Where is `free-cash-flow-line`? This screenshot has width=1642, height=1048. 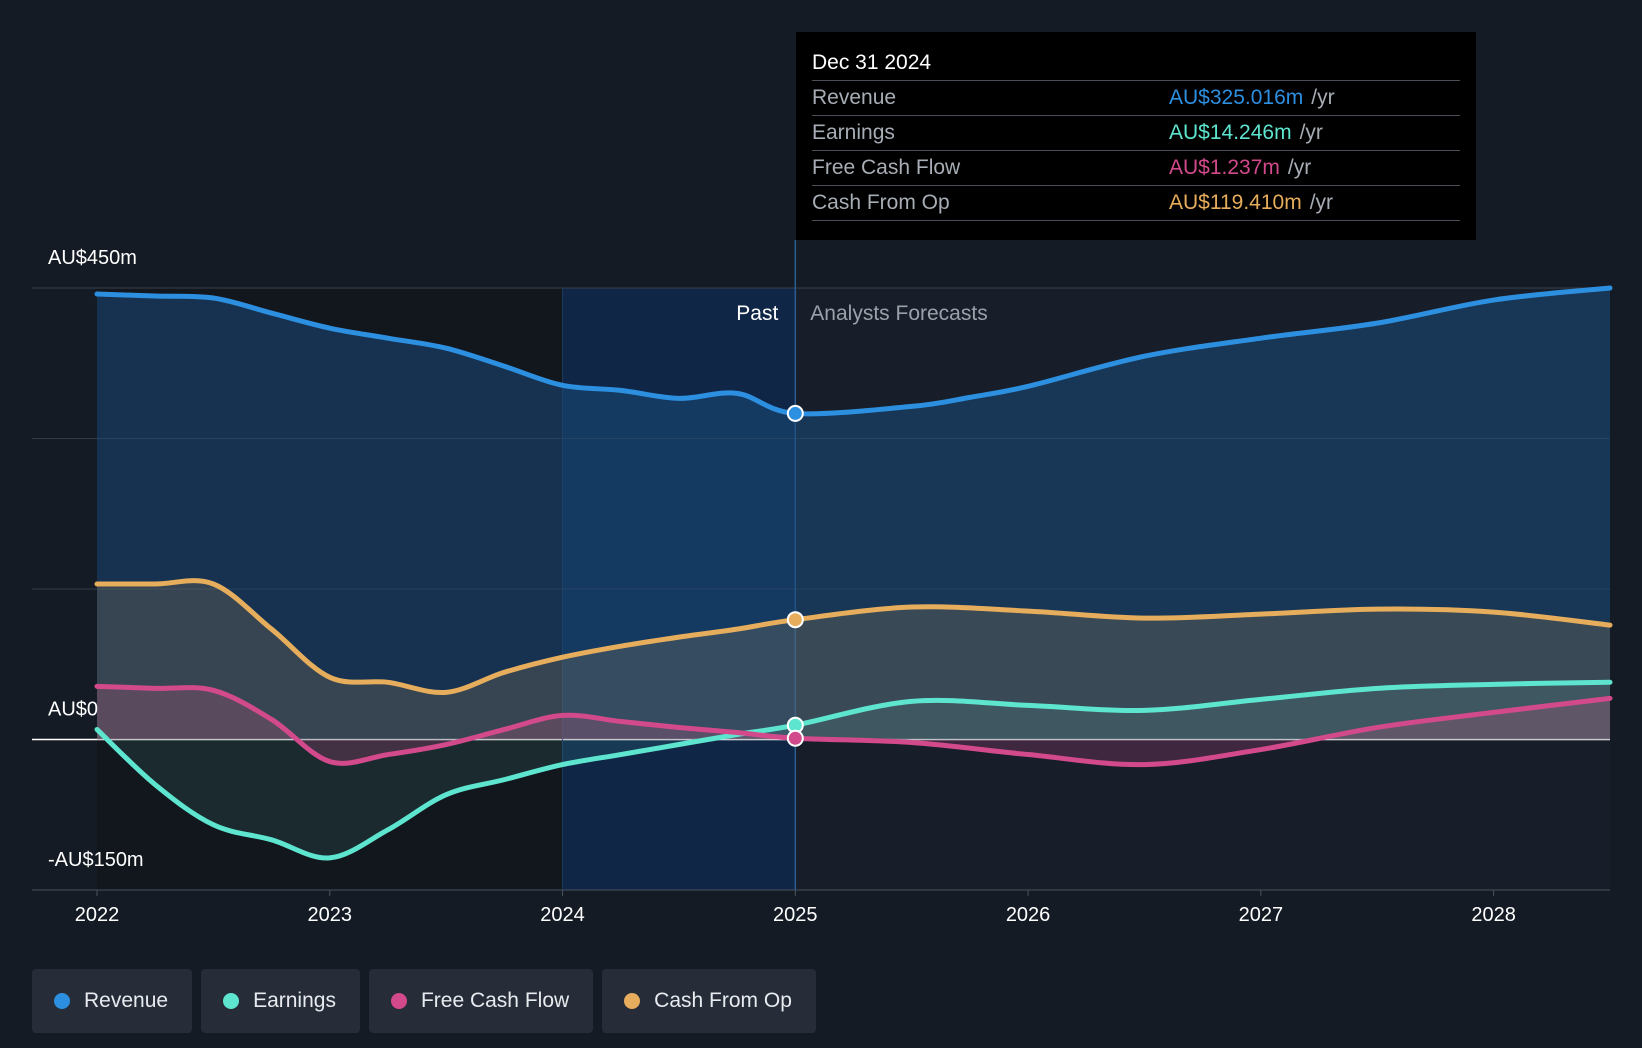 free-cash-flow-line is located at coordinates (853, 725).